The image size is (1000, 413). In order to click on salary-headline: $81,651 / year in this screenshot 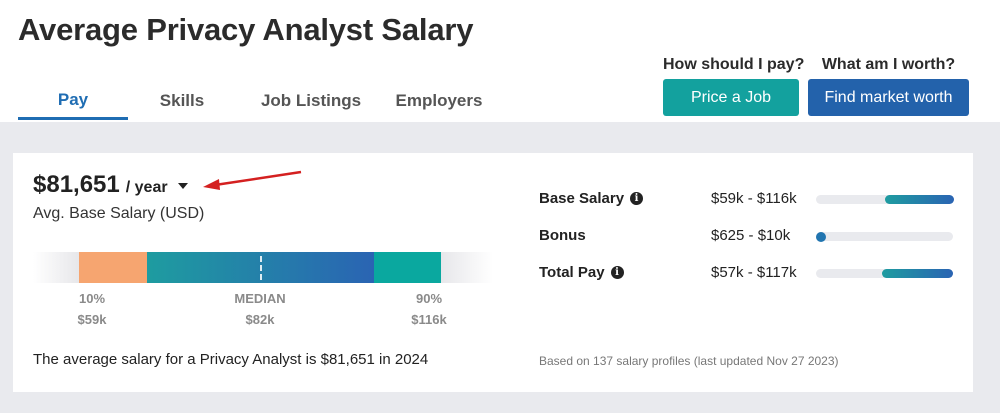, I will do `click(110, 185)`.